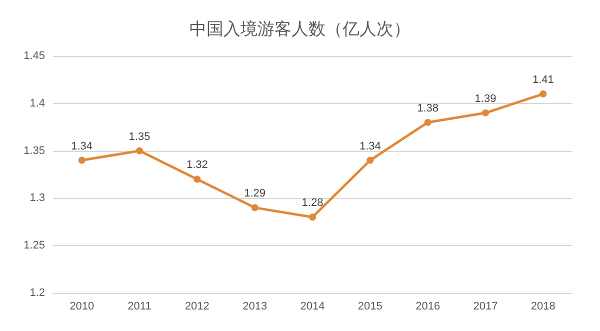 This screenshot has width=600, height=331. I want to click on data-label: 1.41, so click(543, 80).